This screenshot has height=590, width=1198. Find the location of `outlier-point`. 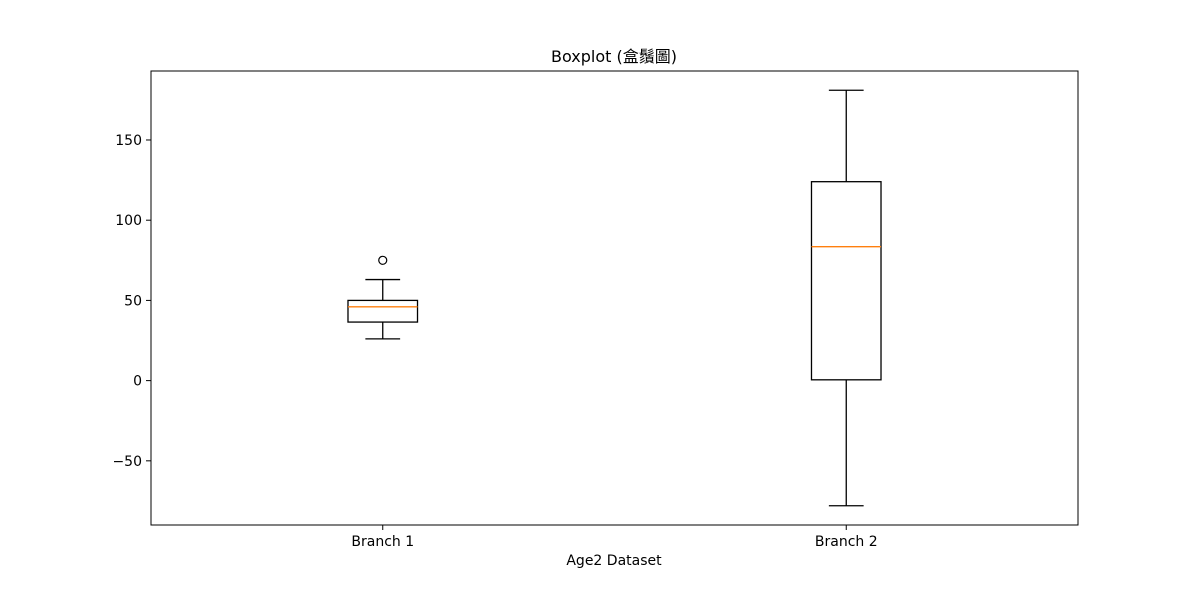

outlier-point is located at coordinates (383, 260).